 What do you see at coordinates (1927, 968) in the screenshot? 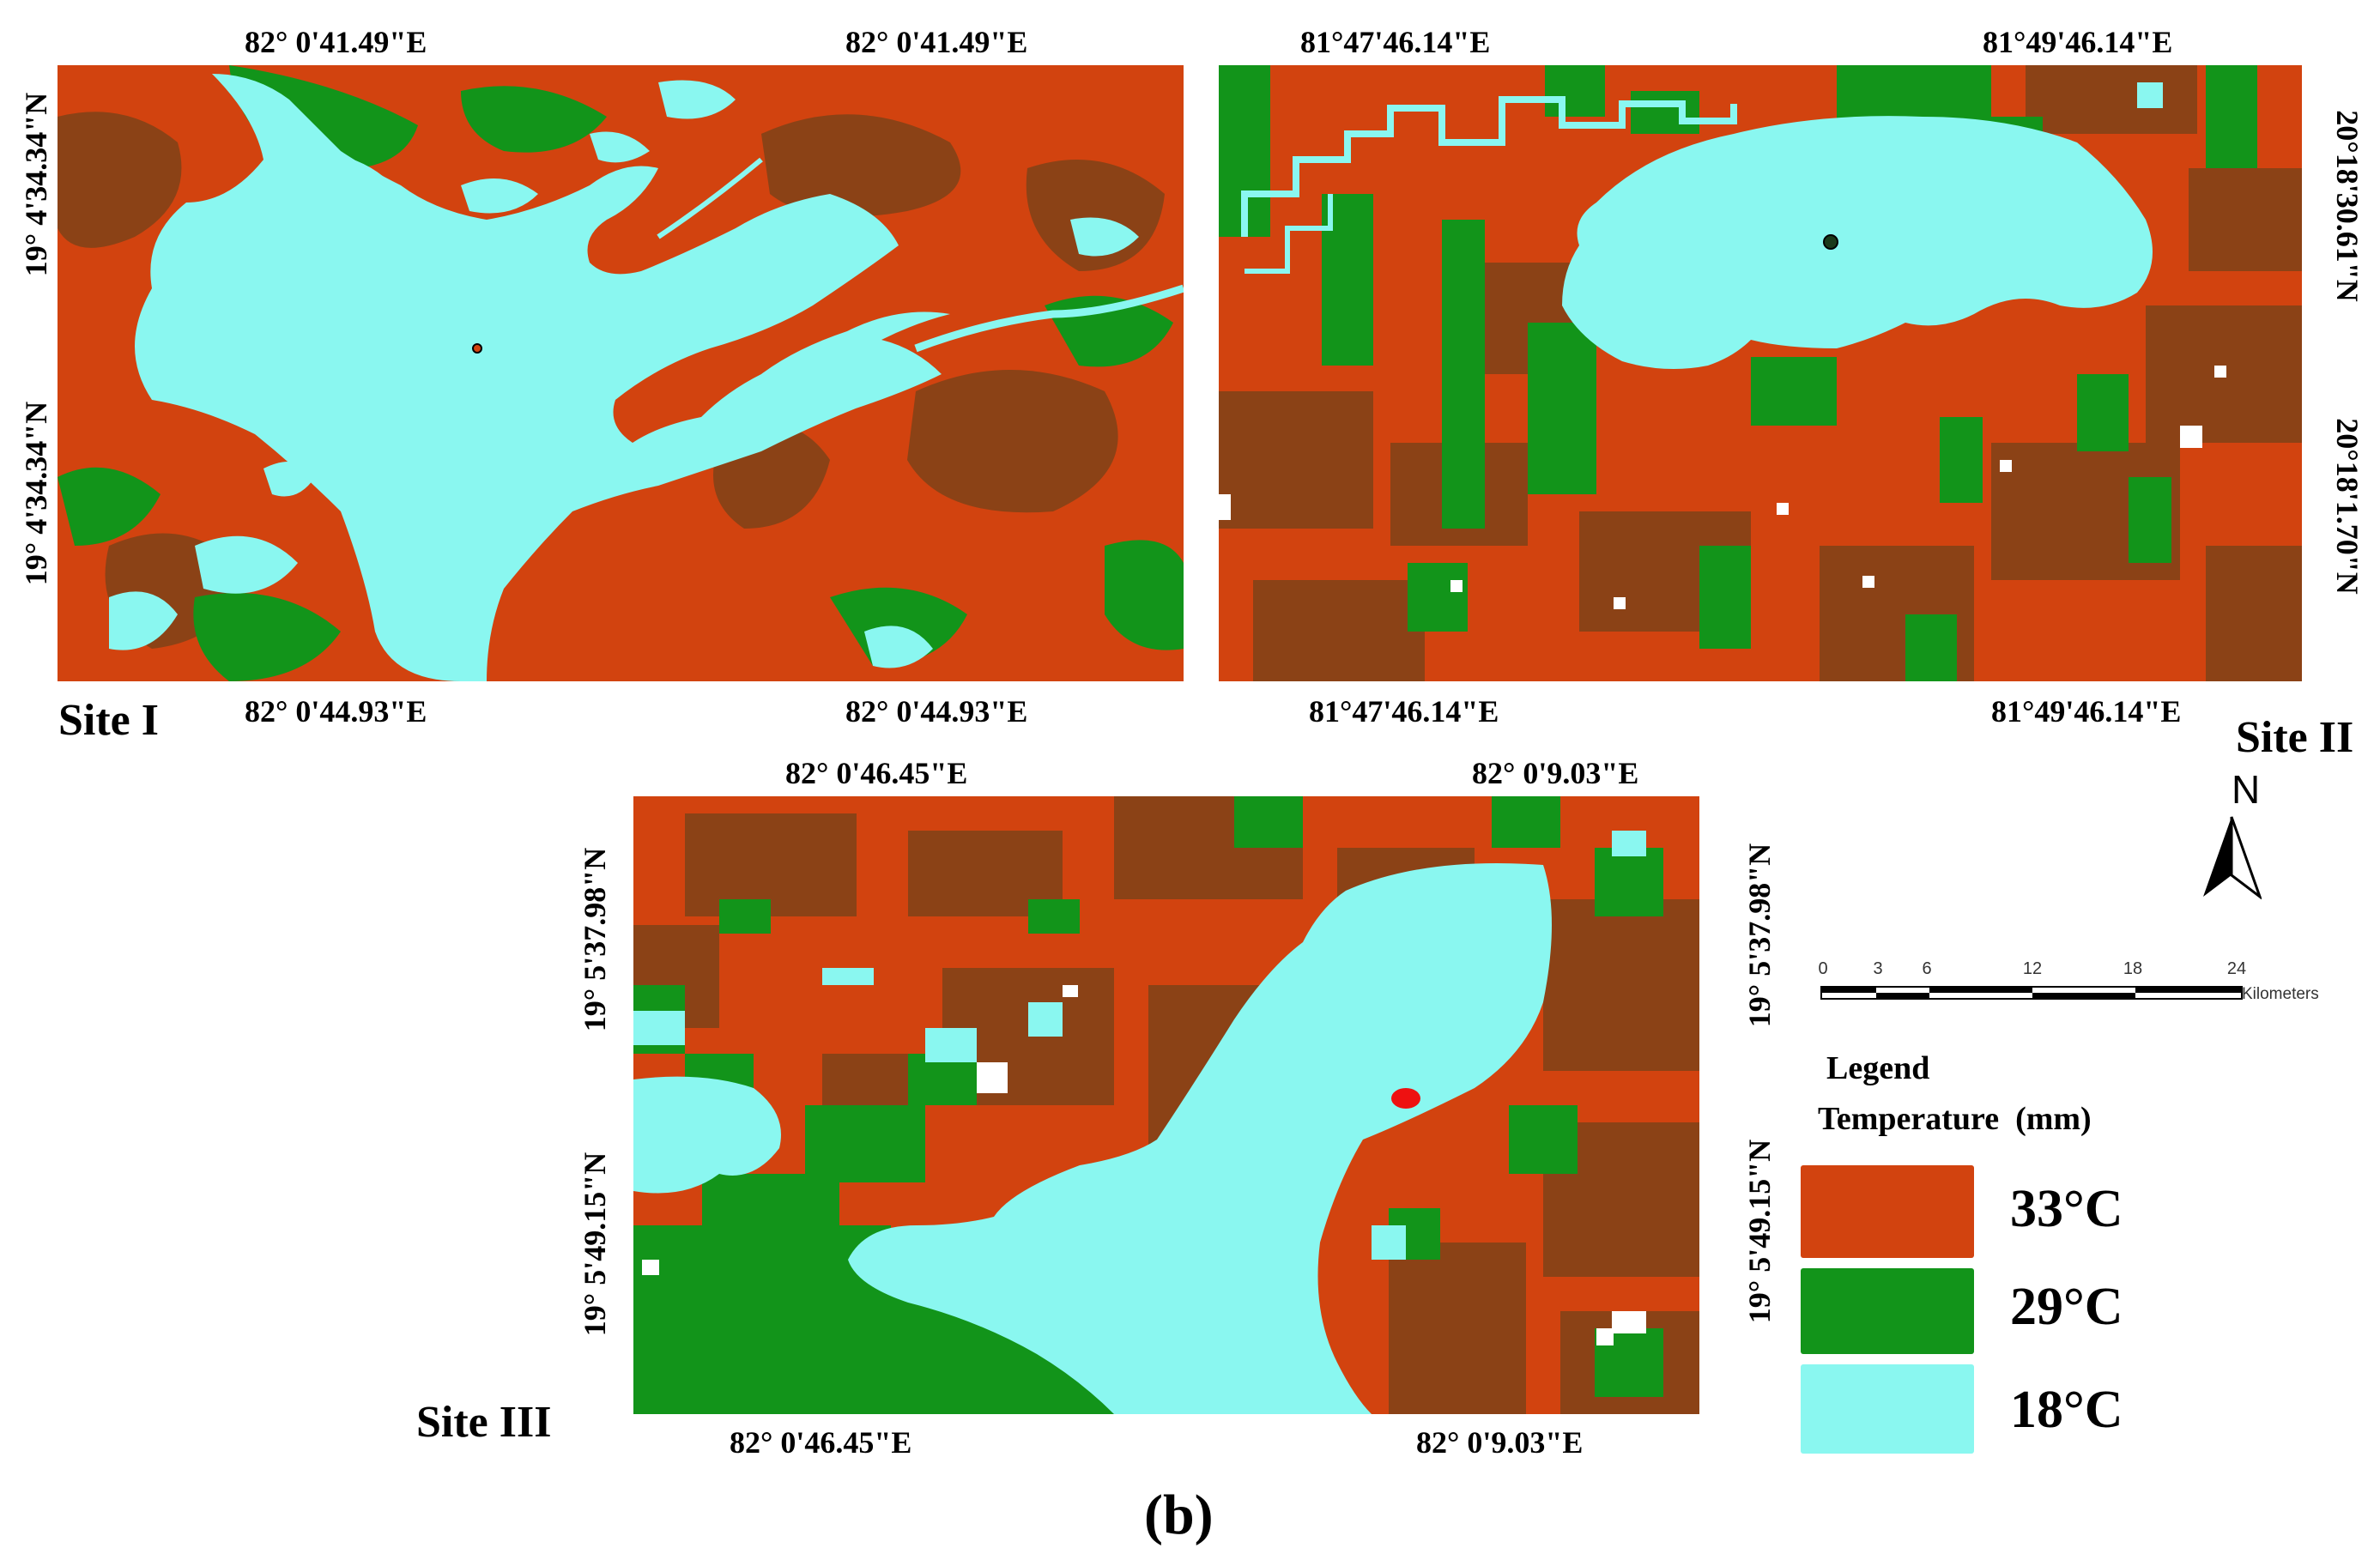
I see `scale-tick-6: 6` at bounding box center [1927, 968].